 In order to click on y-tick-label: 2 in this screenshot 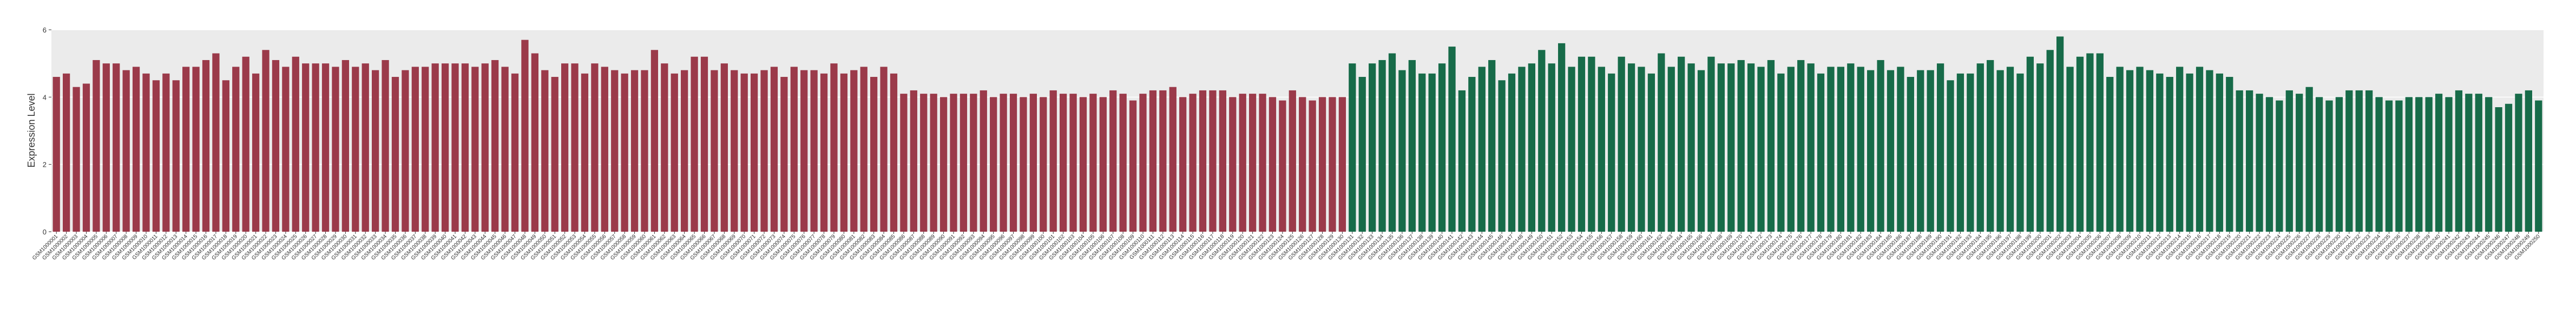, I will do `click(45, 165)`.